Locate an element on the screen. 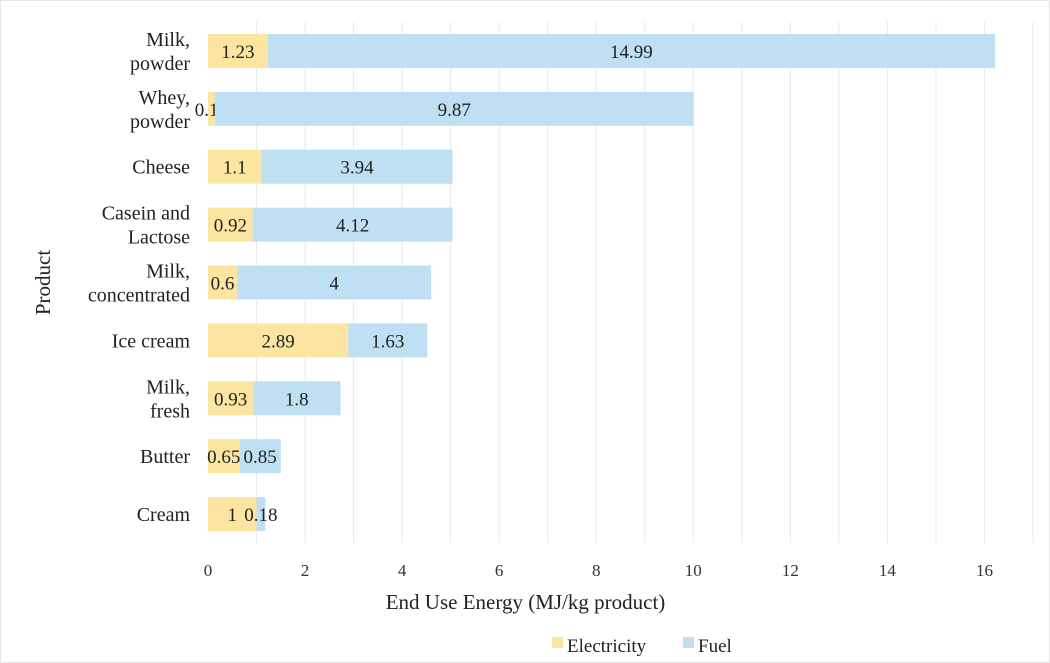 The height and width of the screenshot is (663, 1050). legend-label-fuel: Fuel is located at coordinates (715, 646).